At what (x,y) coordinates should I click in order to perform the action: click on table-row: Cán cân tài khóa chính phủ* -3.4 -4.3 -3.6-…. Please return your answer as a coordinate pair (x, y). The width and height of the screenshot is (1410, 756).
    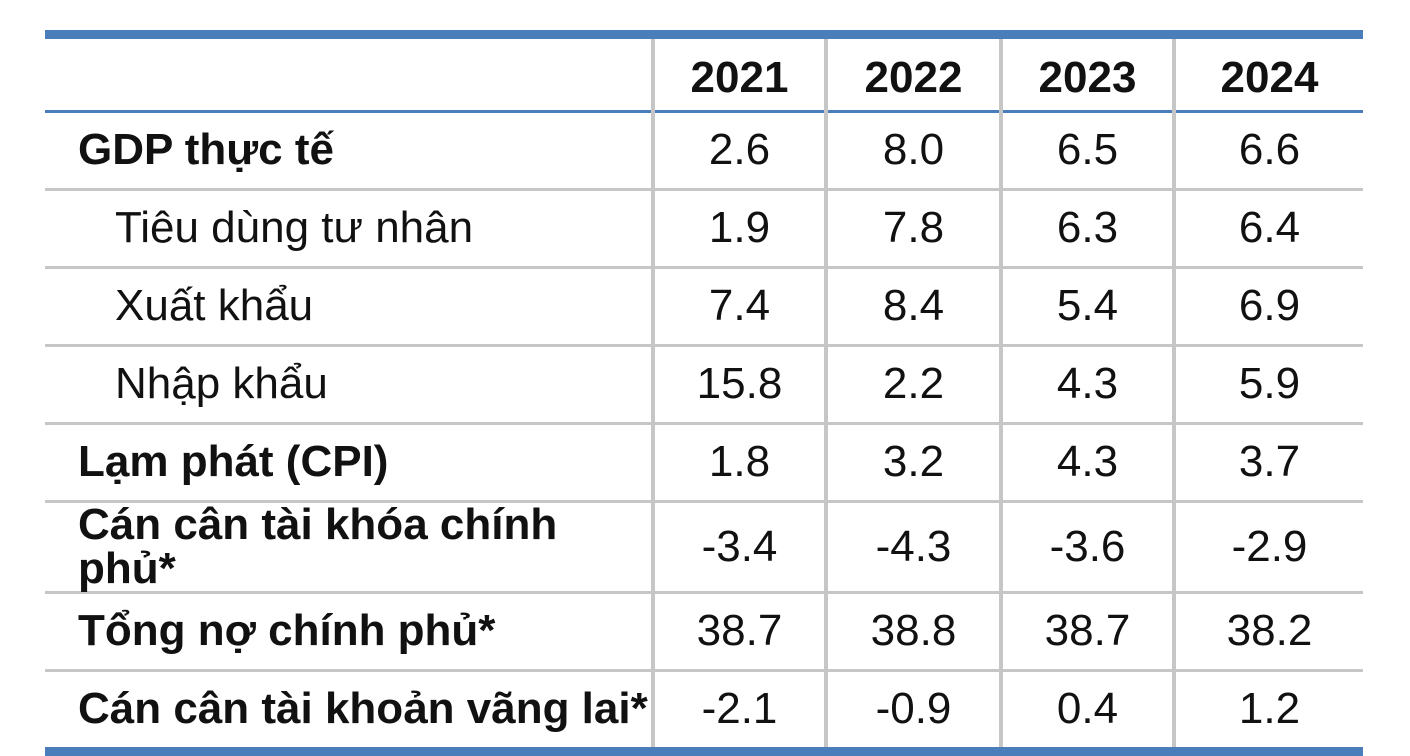
    Looking at the image, I should click on (704, 546).